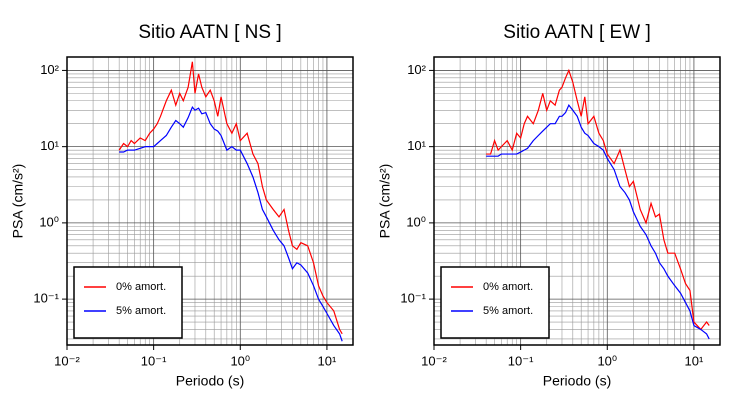  I want to click on chart-title: Sitio AATN [ NS ], so click(209, 32).